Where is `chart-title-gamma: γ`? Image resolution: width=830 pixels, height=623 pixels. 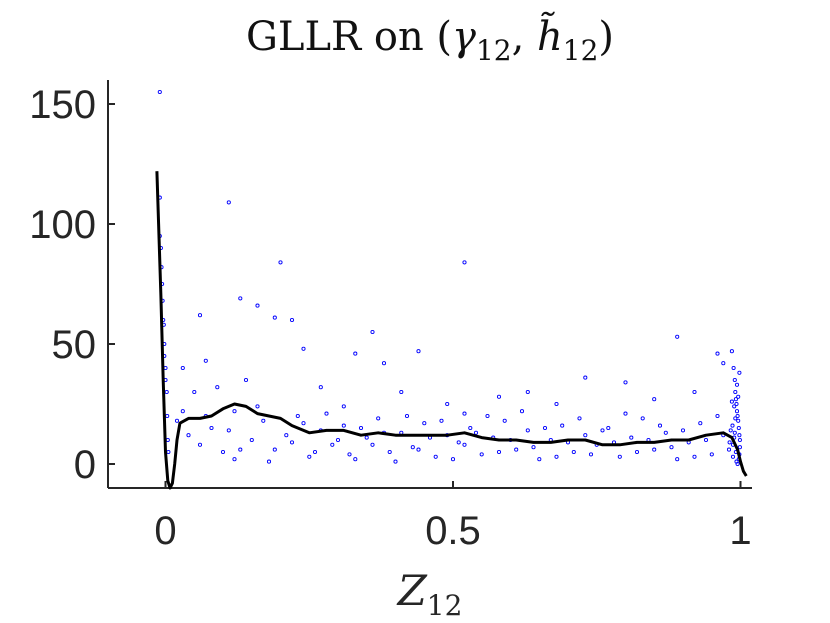 chart-title-gamma: γ is located at coordinates (464, 37).